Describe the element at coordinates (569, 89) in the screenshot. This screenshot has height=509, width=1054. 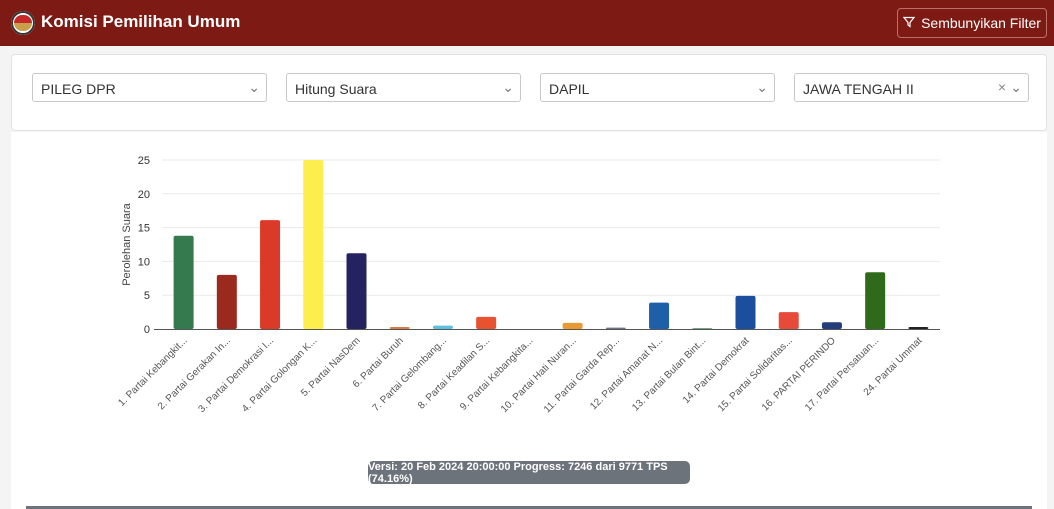
I see `select-value: DAPIL` at that location.